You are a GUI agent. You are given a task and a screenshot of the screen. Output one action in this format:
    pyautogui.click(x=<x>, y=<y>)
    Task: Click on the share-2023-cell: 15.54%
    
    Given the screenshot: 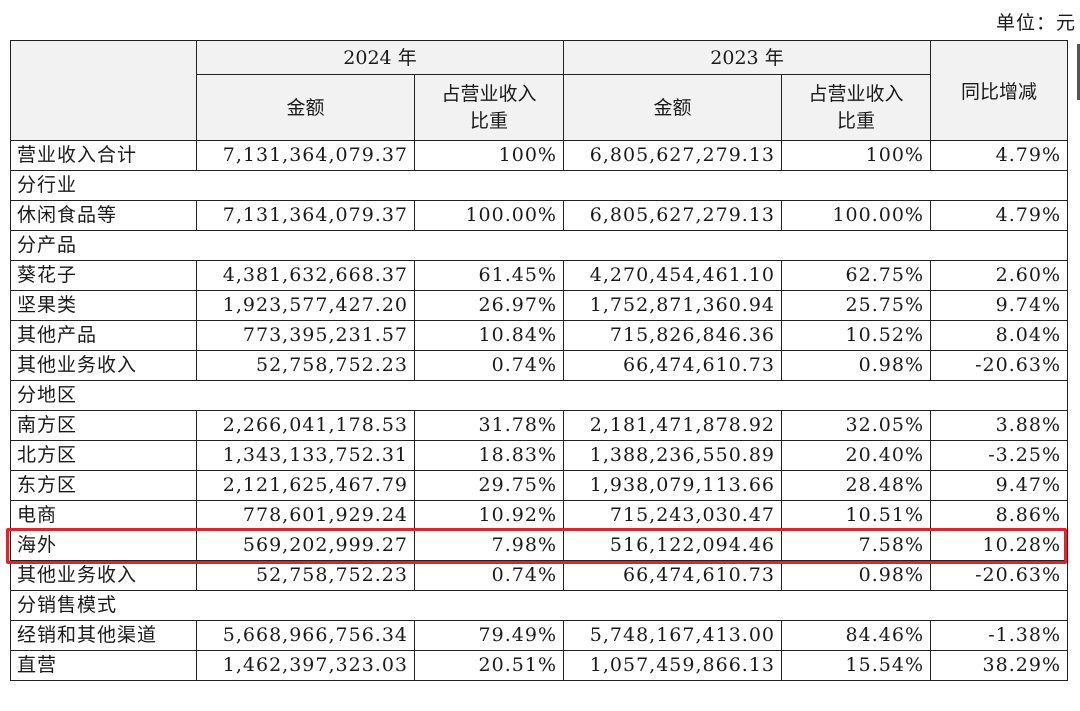 What is the action you would take?
    pyautogui.click(x=856, y=665)
    